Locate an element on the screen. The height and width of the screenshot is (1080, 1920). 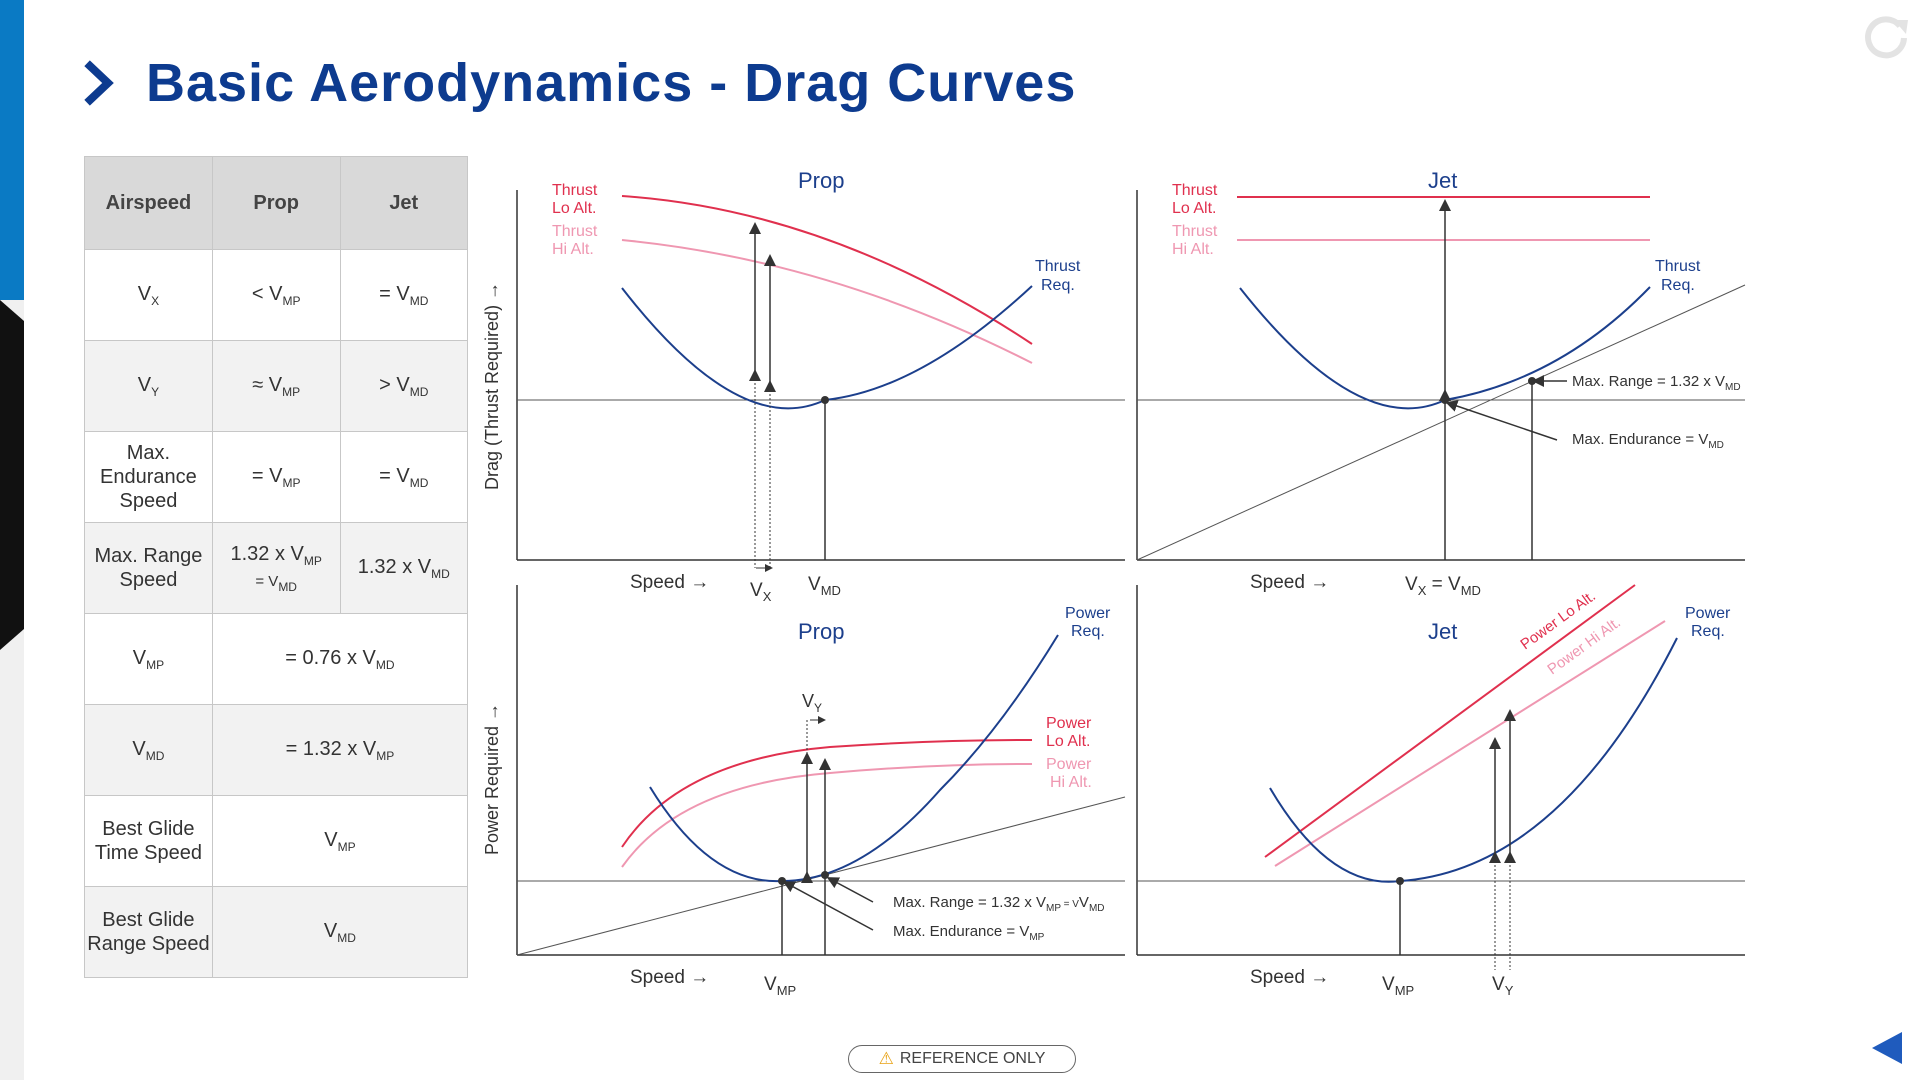
refresh-icon is located at coordinates (1886, 38).